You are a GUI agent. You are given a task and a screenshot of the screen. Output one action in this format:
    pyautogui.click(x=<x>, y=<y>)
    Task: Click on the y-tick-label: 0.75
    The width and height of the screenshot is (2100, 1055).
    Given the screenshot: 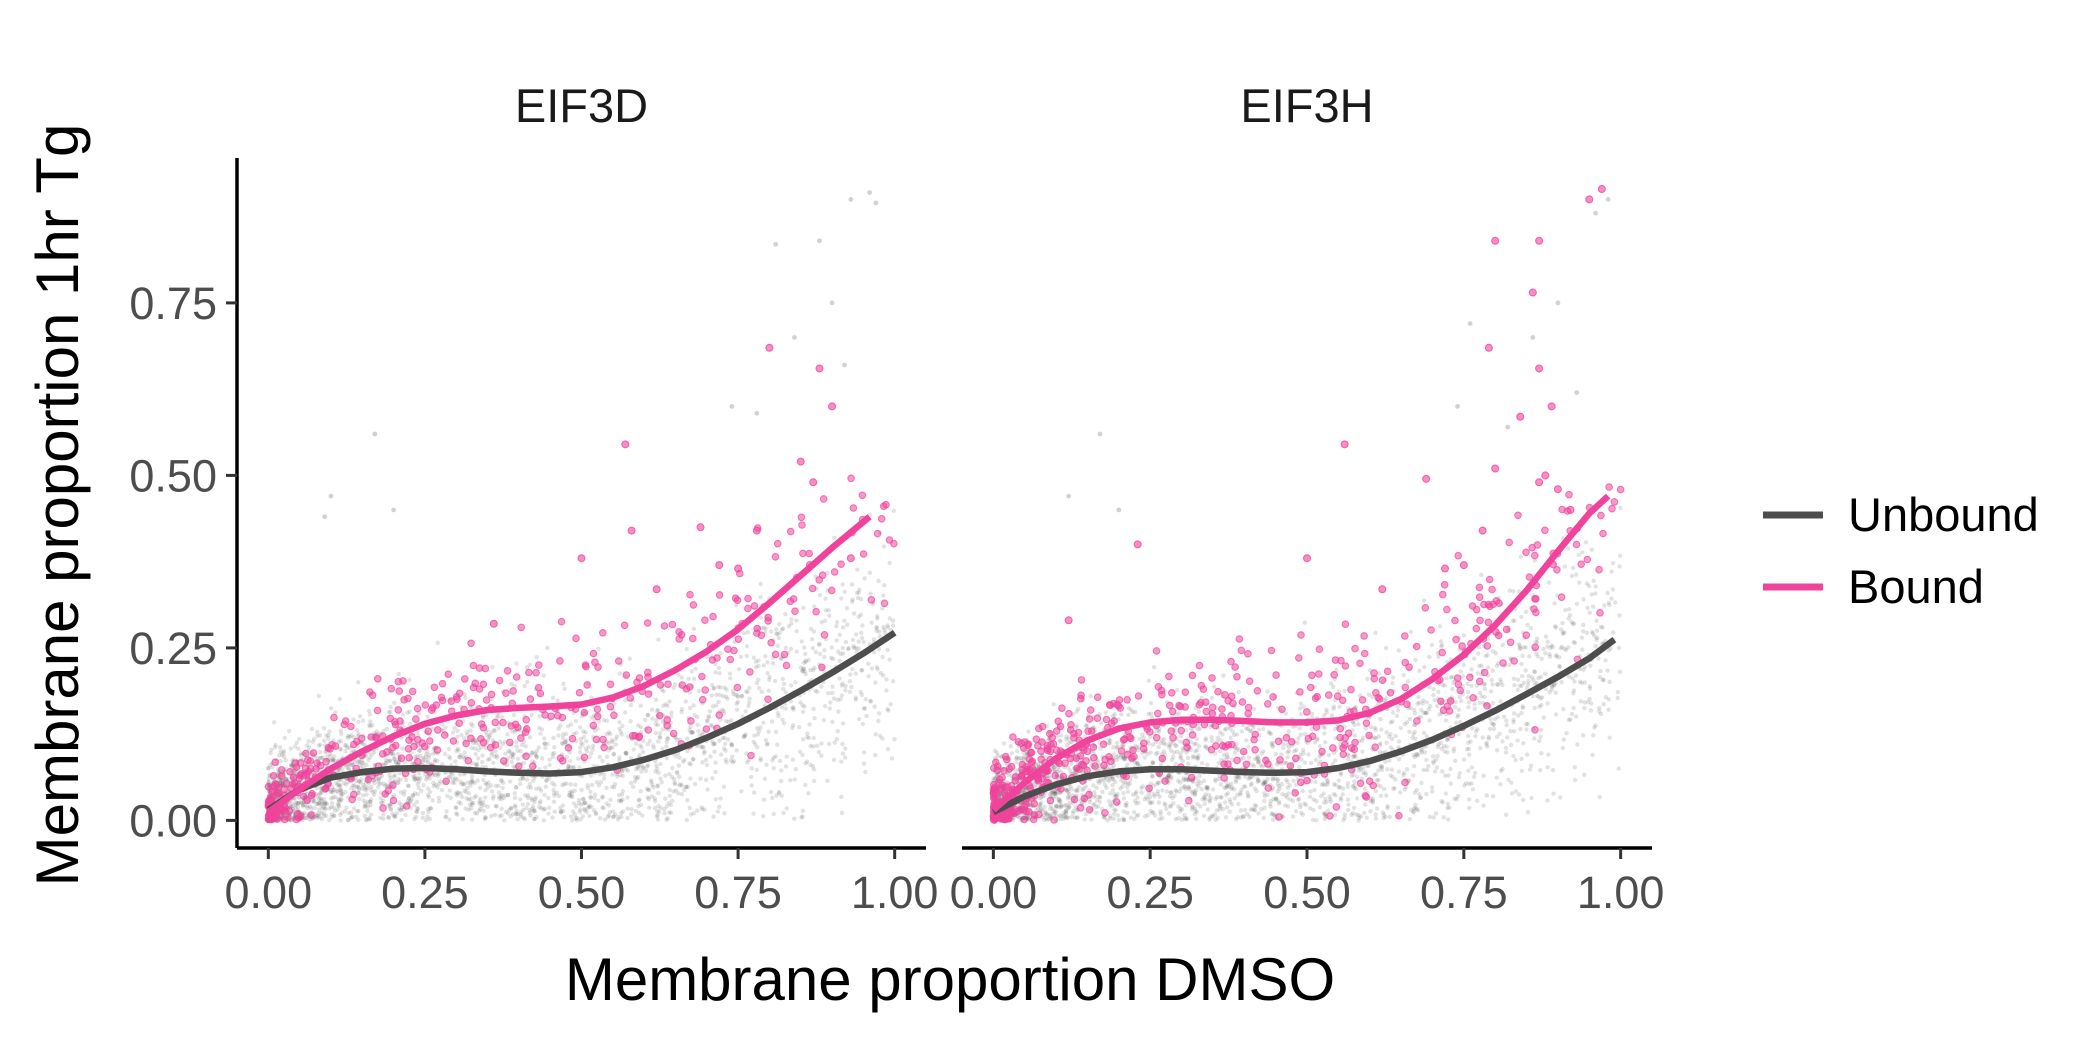 What is the action you would take?
    pyautogui.click(x=173, y=303)
    